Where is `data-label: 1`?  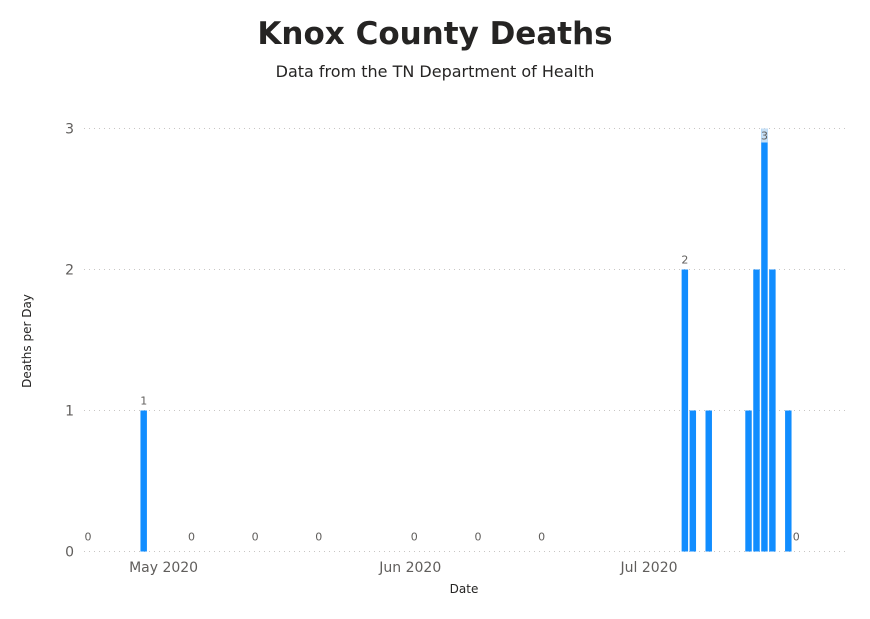 data-label: 1 is located at coordinates (143, 401).